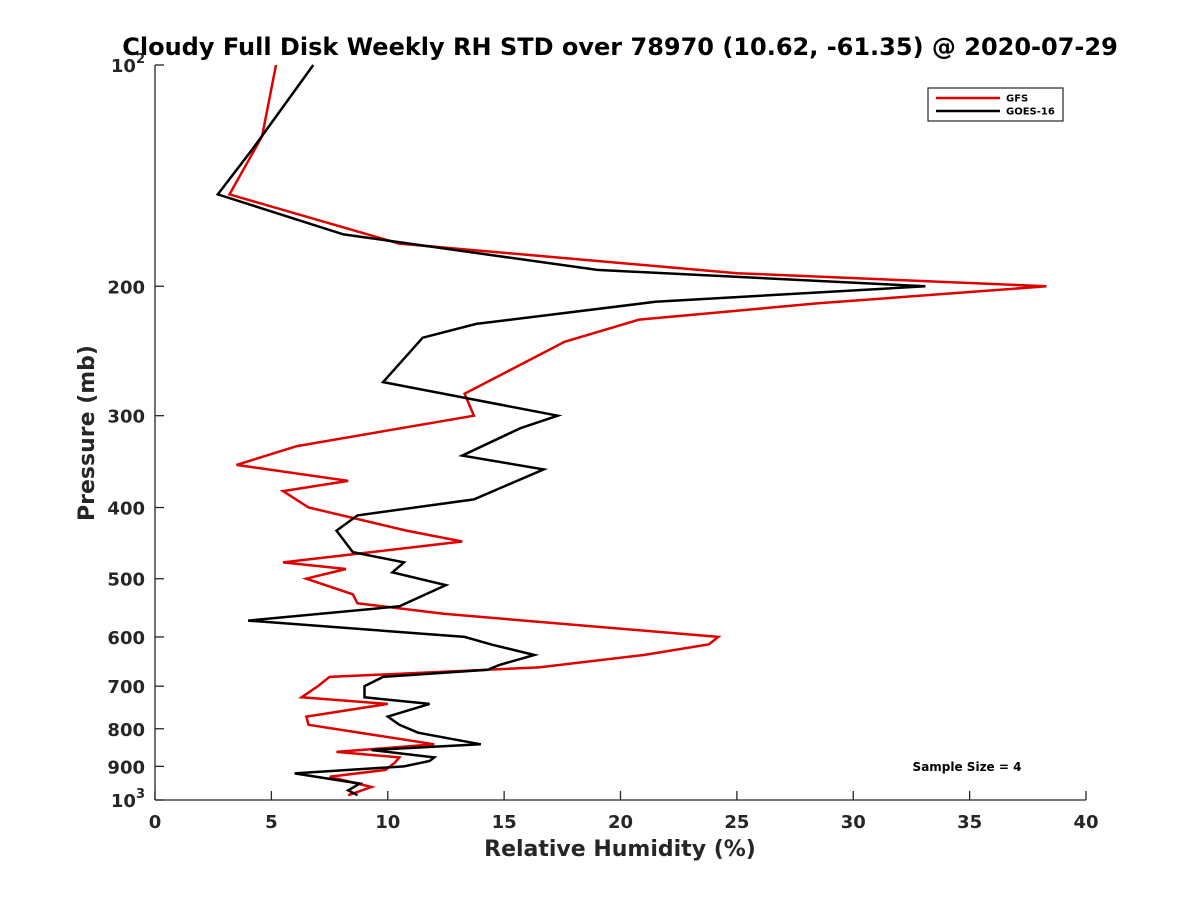  I want to click on y-ticks: 10² 200 300 400 500 600 700 800 900 10³, so click(135, 432).